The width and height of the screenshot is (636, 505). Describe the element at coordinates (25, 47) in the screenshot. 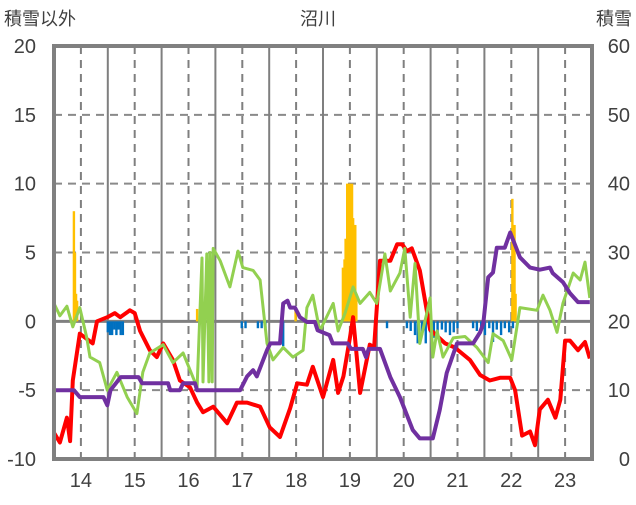

I see `y-left-tick-label: 20` at that location.